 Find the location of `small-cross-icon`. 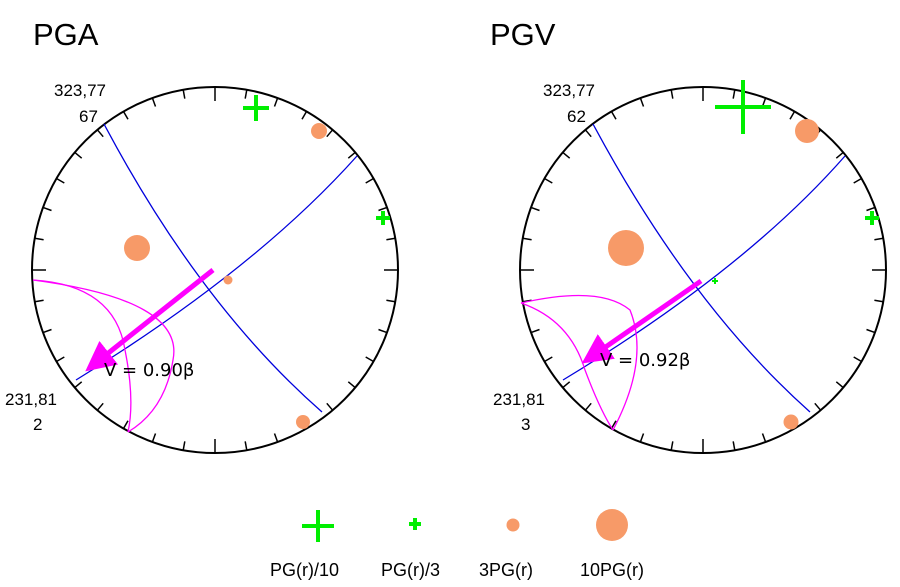

small-cross-icon is located at coordinates (415, 524).